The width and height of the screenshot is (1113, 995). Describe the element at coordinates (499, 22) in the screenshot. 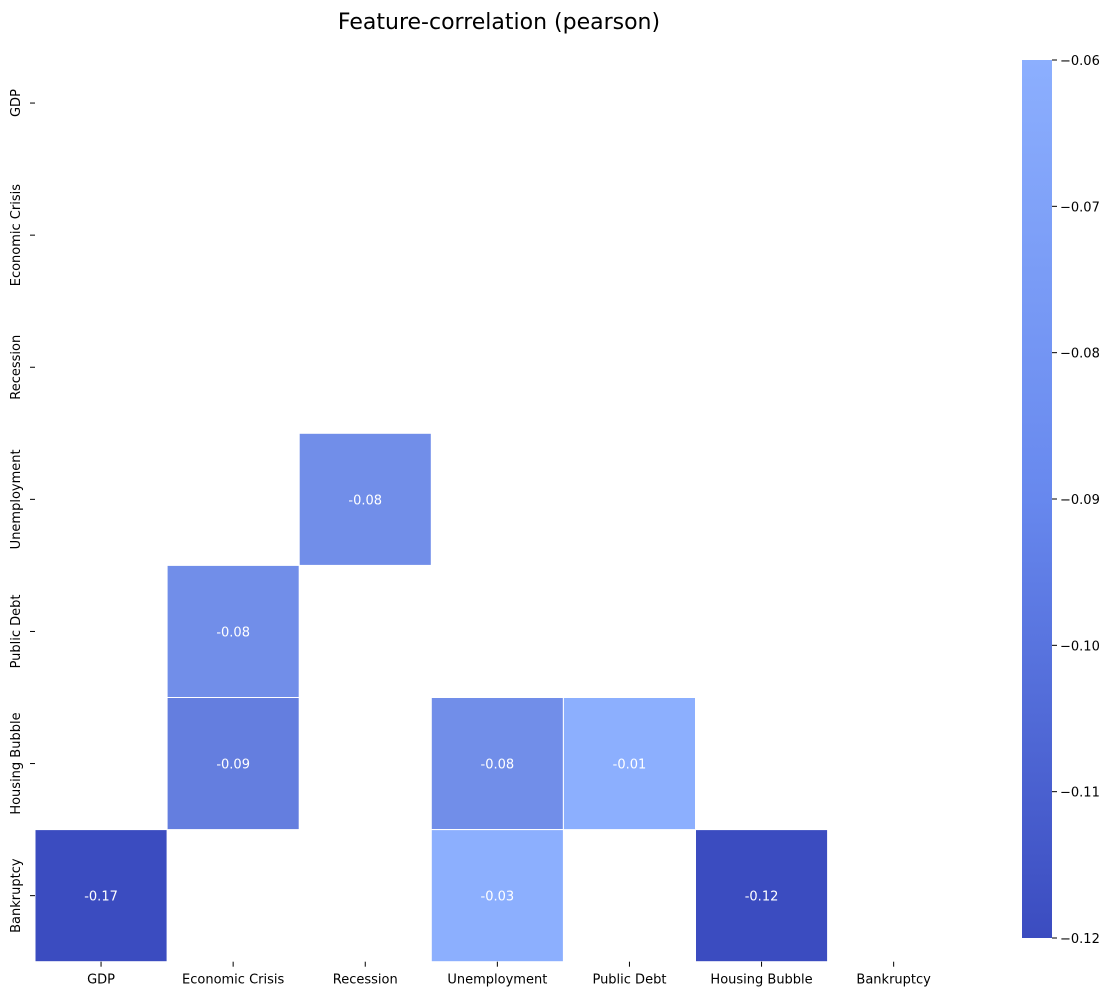

I see `chart-title: Feature-correlation (pearson)` at that location.